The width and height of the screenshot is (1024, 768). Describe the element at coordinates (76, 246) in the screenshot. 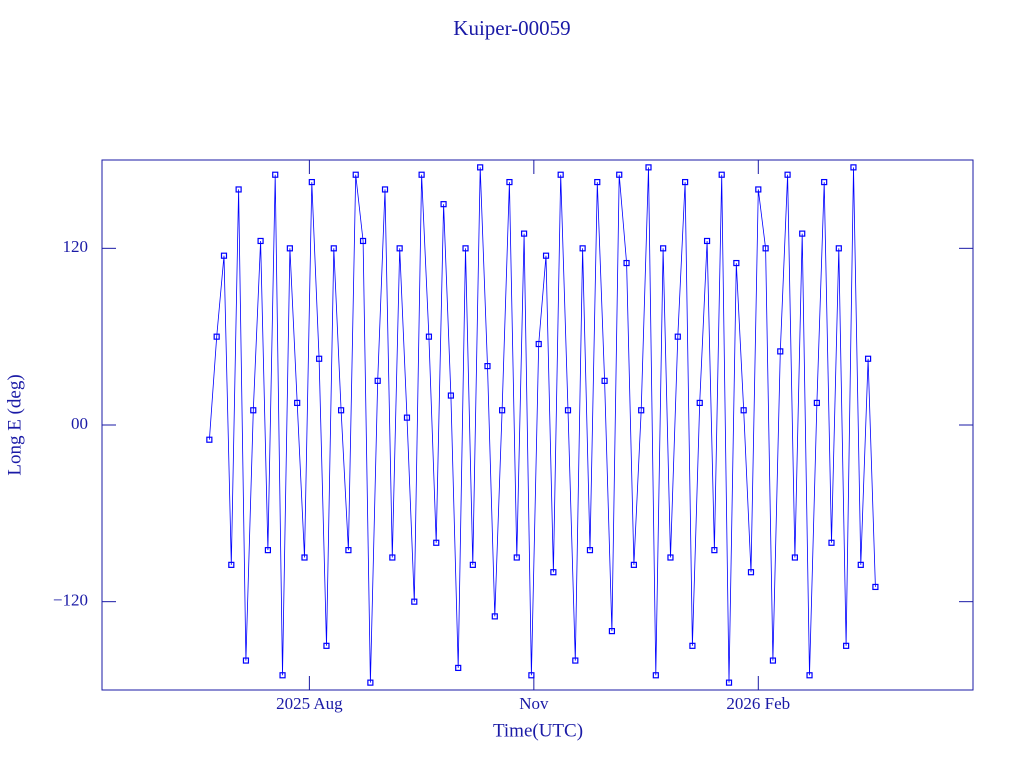

I see `y-tick-label: 120` at that location.